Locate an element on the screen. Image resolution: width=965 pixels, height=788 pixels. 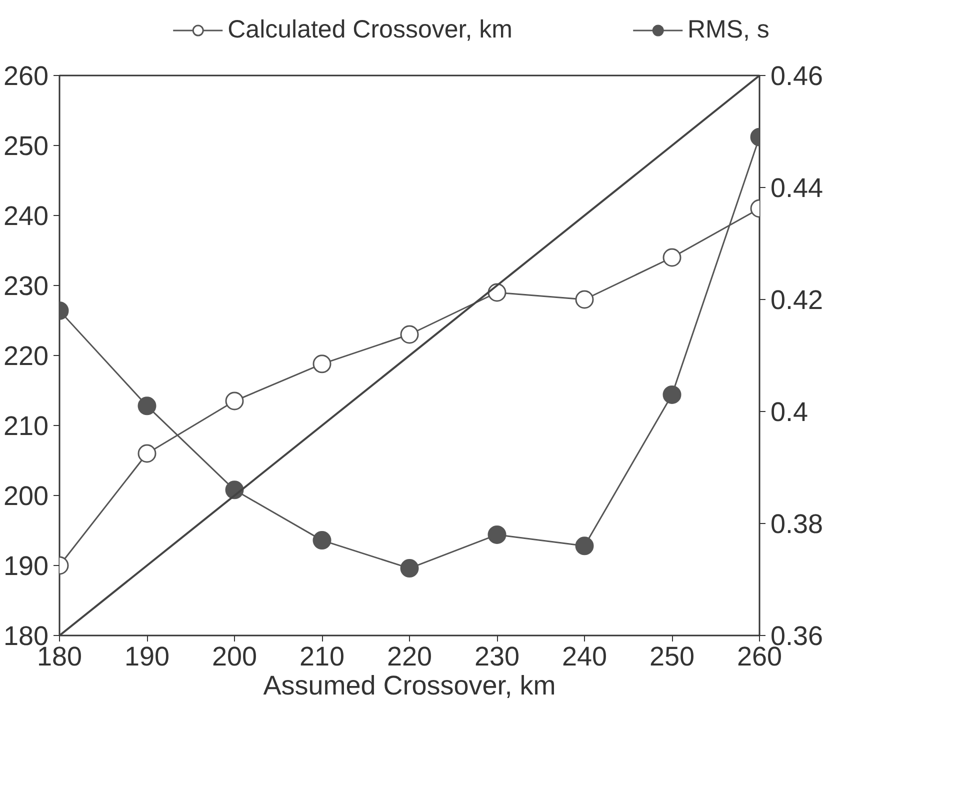
y2-tick-label: 0.38 is located at coordinates (797, 524).